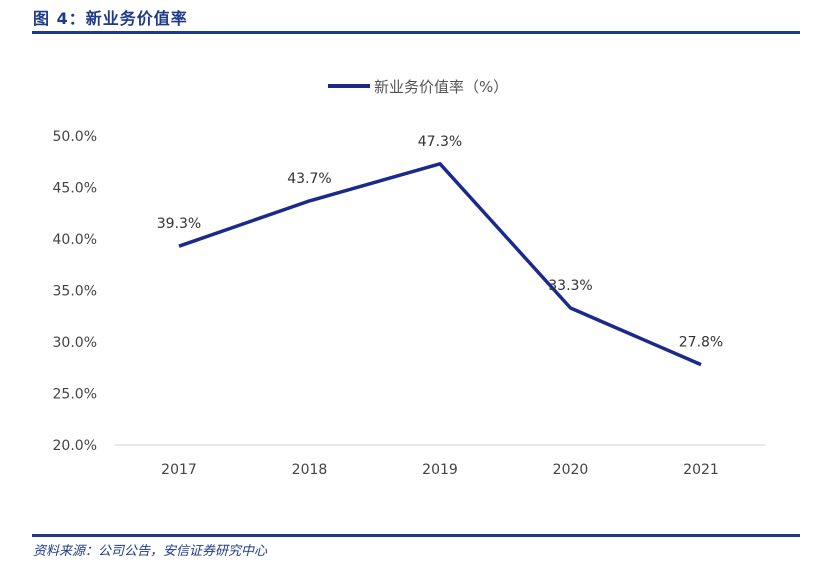  Describe the element at coordinates (701, 343) in the screenshot. I see `data-label: 27.8%` at that location.